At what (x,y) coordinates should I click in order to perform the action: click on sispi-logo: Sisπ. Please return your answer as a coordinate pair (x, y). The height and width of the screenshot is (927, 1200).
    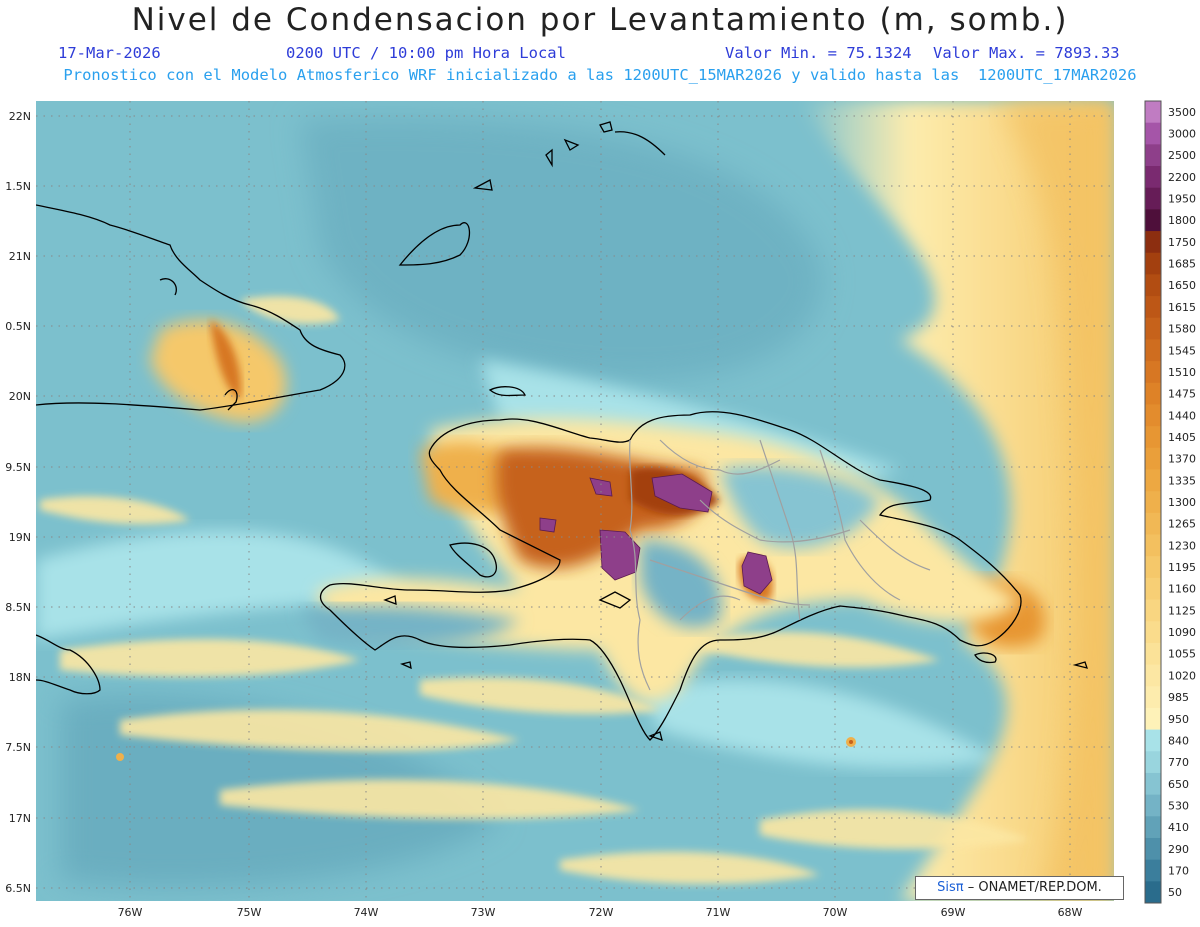
    Looking at the image, I should click on (950, 887).